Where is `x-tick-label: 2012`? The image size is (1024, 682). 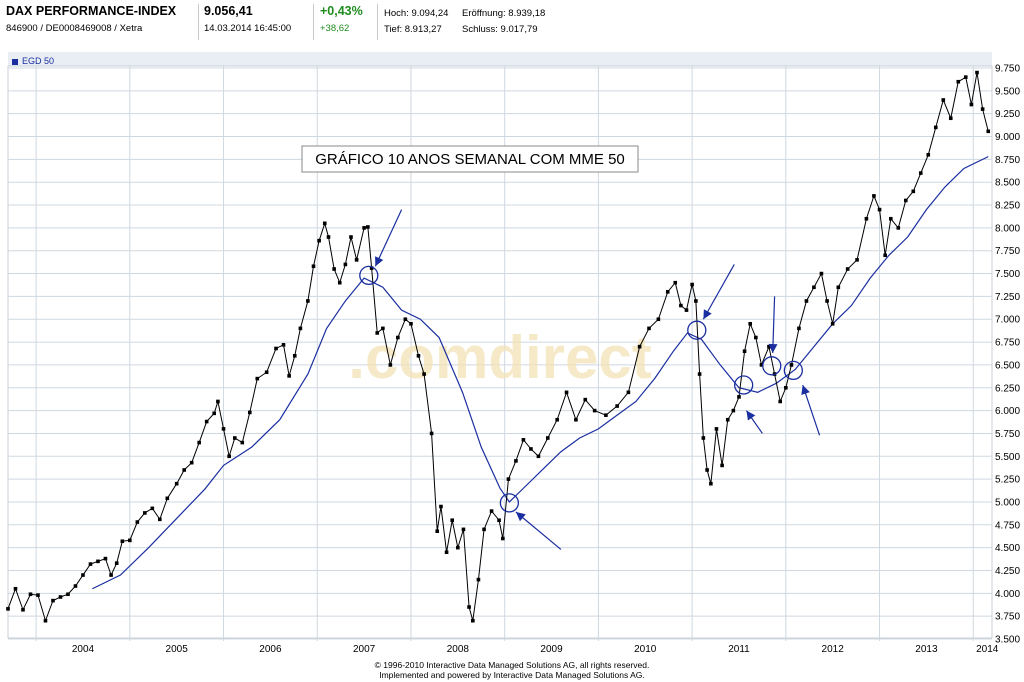
x-tick-label: 2012 is located at coordinates (833, 649).